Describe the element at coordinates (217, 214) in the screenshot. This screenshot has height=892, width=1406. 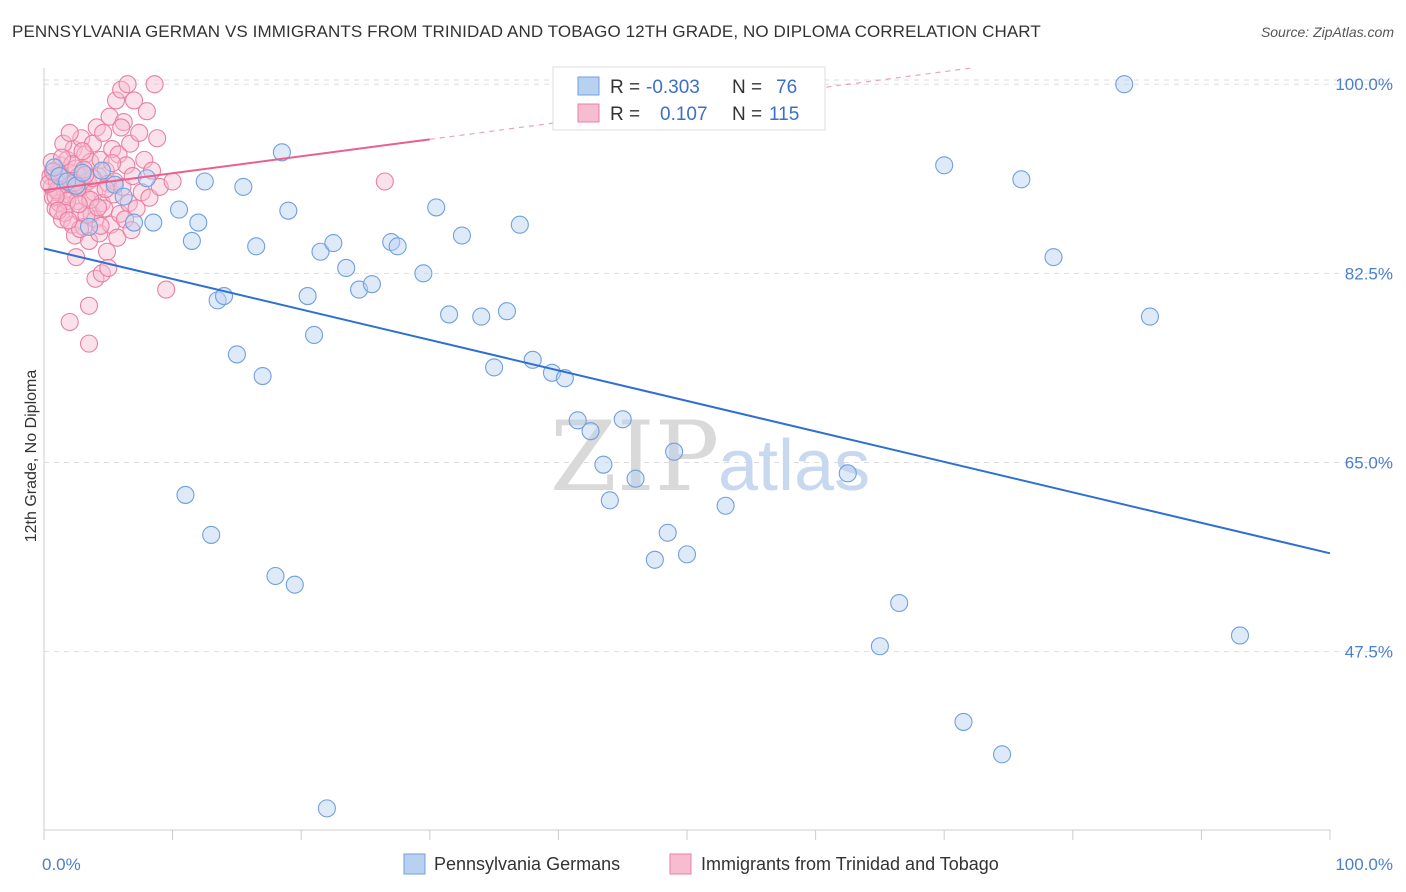
I see `series-trinidad-points` at that location.